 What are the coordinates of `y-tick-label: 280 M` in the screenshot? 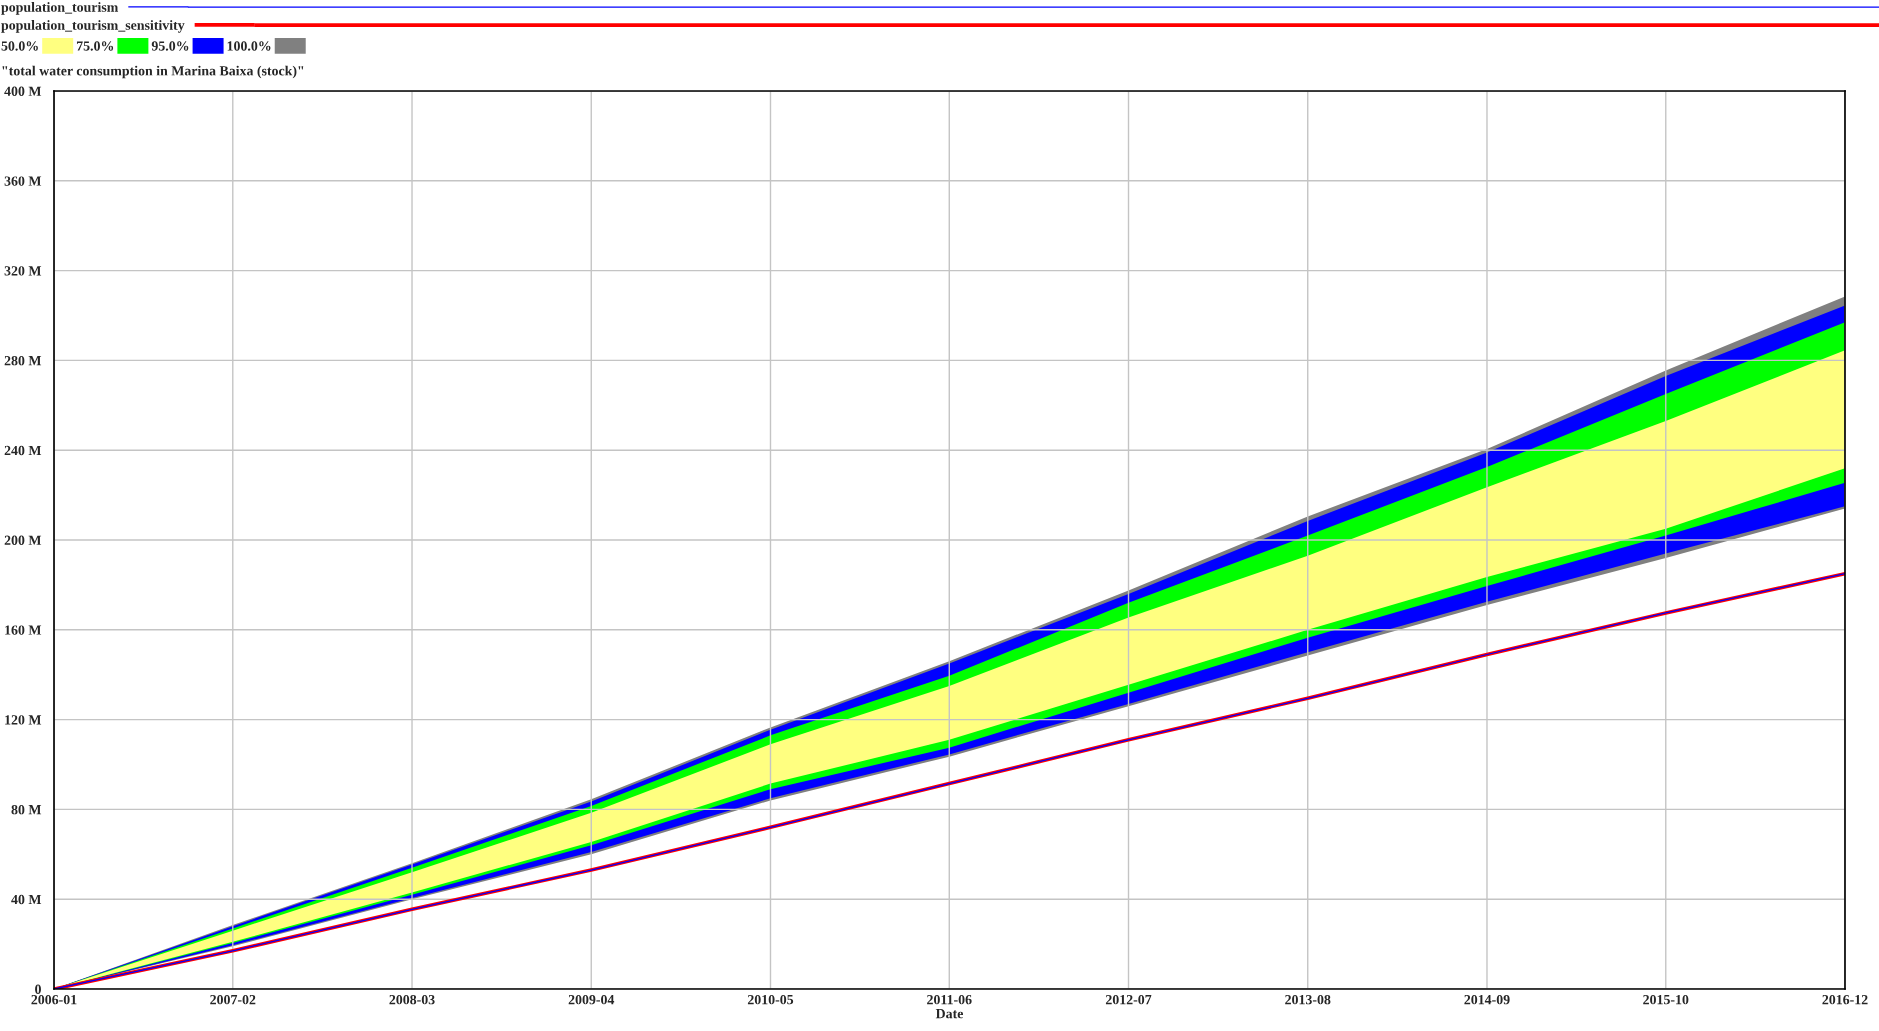 It's located at (23, 360).